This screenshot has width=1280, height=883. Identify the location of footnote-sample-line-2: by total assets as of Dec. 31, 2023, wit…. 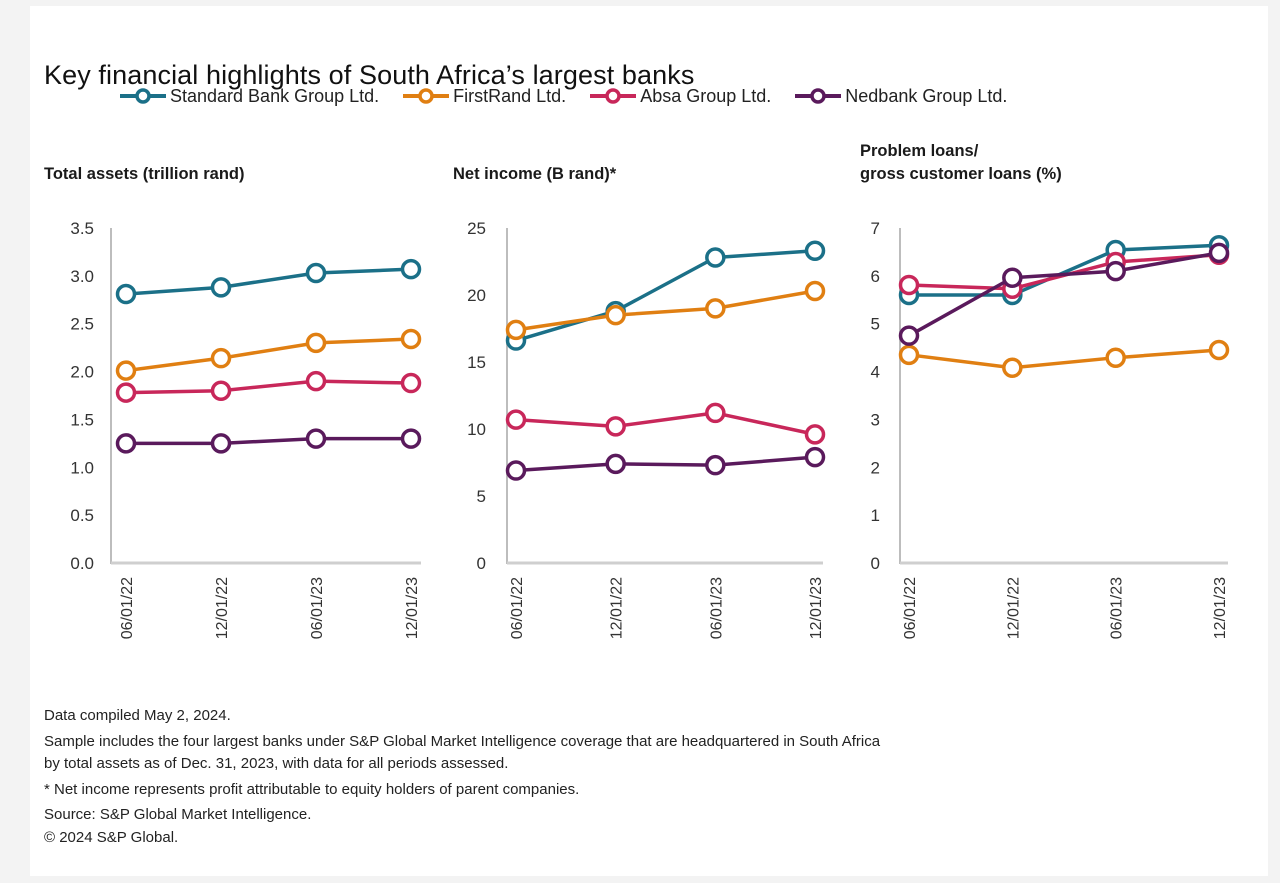
(276, 763).